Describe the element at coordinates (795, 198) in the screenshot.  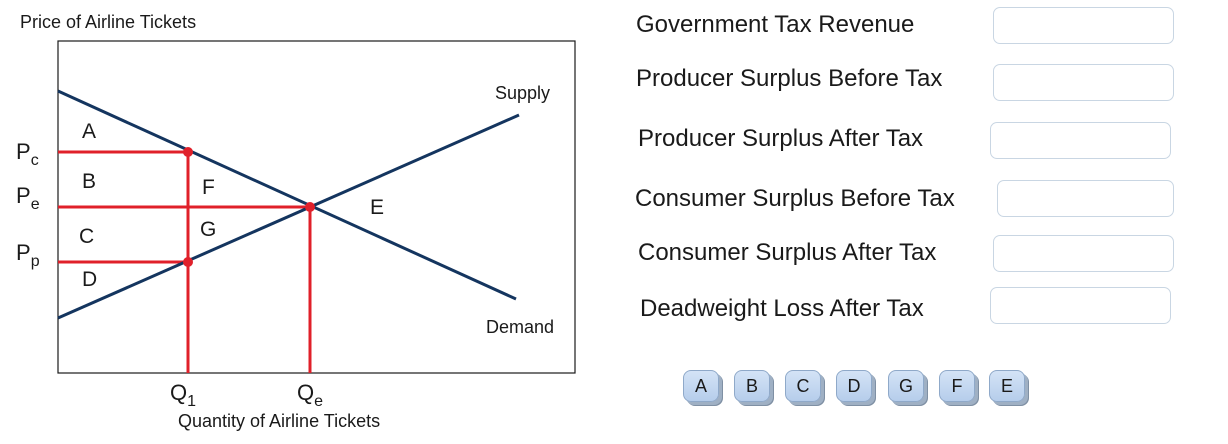
I see `row-label: Consumer Surplus Before Tax` at that location.